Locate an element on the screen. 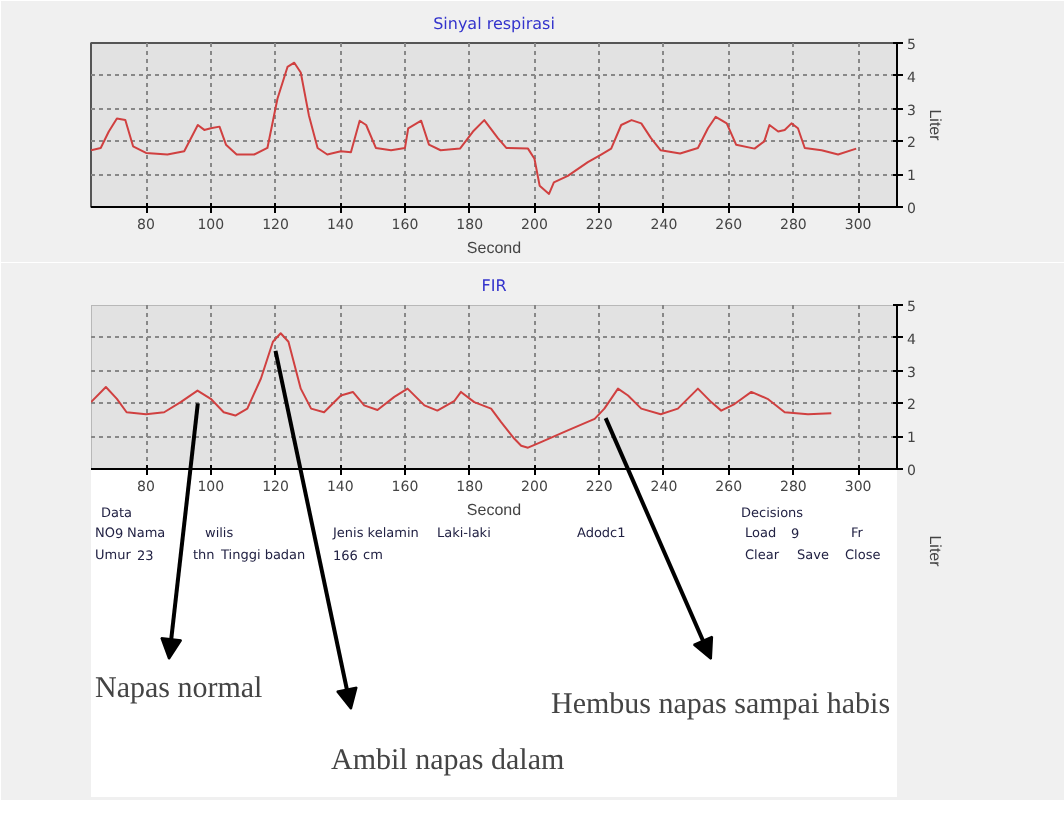 This screenshot has width=1064, height=822. chart-title: FIR is located at coordinates (494, 286).